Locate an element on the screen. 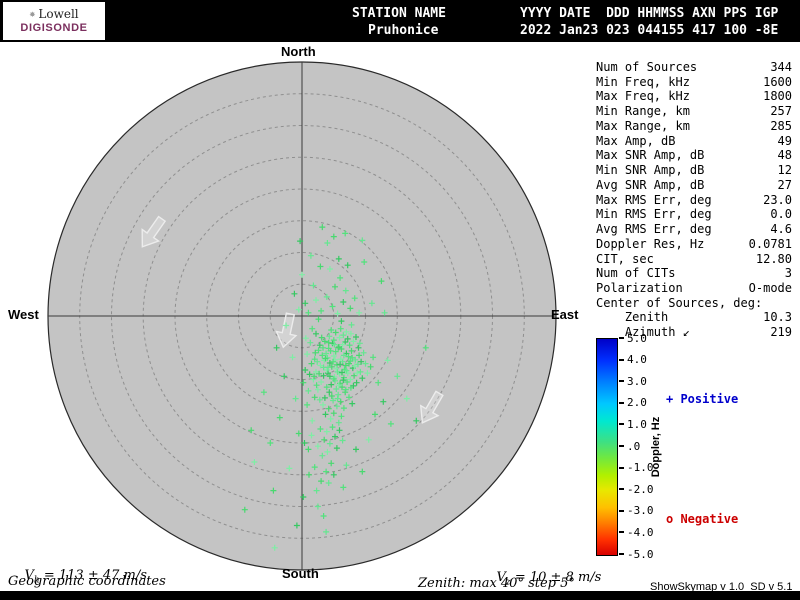 The image size is (800, 600). stat-value: 23.0 is located at coordinates (777, 199).